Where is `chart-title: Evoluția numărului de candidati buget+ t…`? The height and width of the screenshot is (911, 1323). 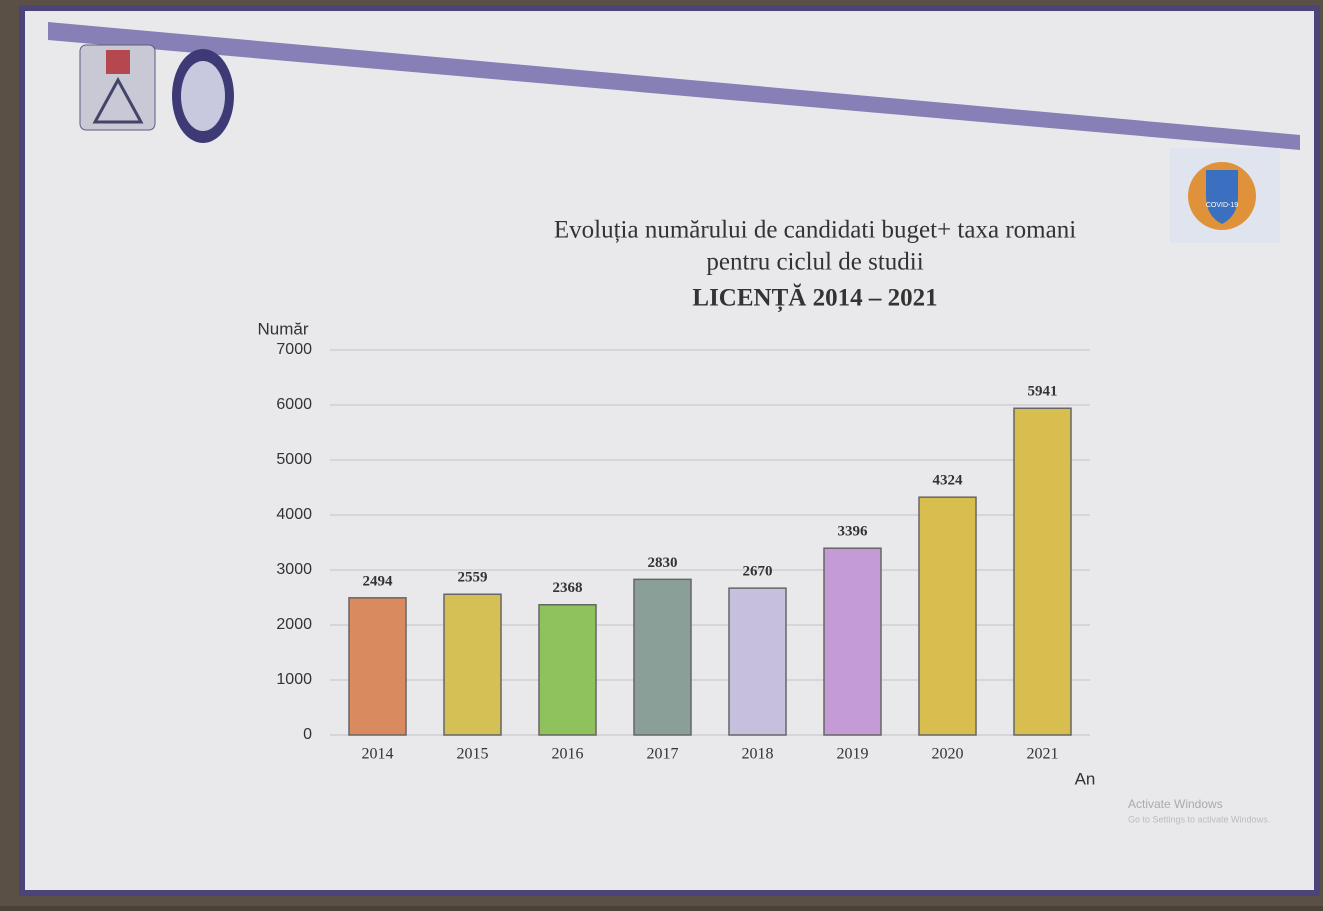 chart-title: Evoluția numărului de candidati buget+ t… is located at coordinates (815, 230).